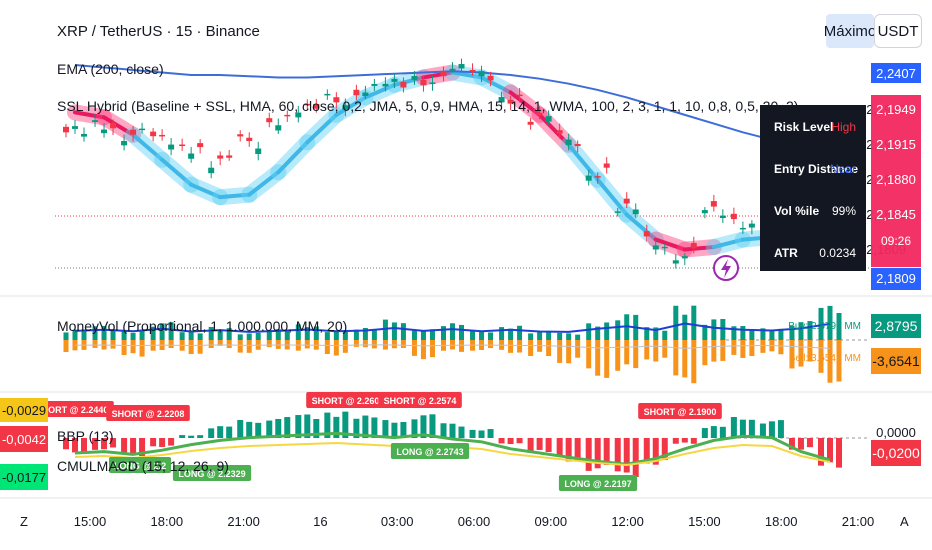 This screenshot has width=932, height=550. Describe the element at coordinates (896, 326) in the screenshot. I see `buy-value-badge` at that location.